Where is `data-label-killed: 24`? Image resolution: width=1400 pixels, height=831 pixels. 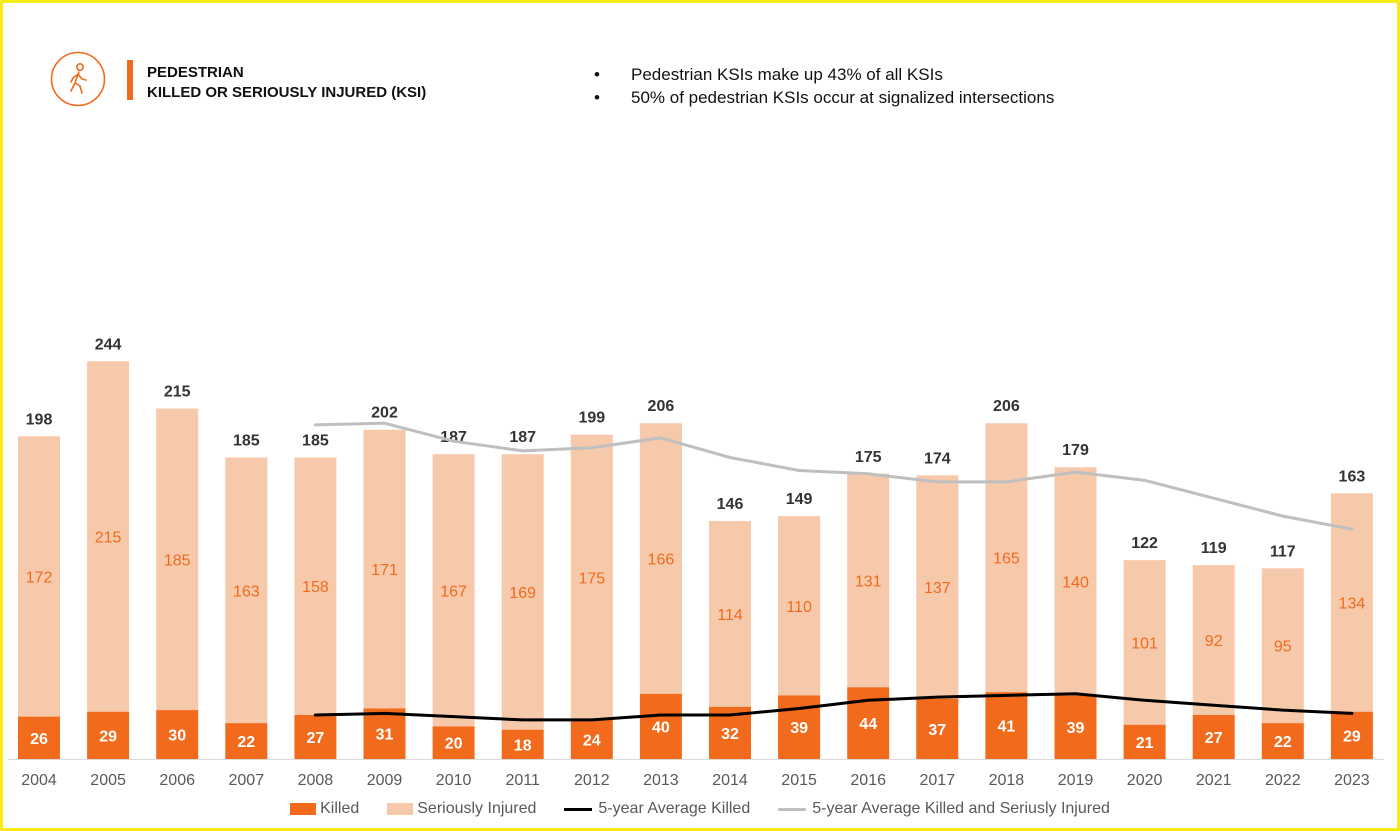
data-label-killed: 24 is located at coordinates (592, 740).